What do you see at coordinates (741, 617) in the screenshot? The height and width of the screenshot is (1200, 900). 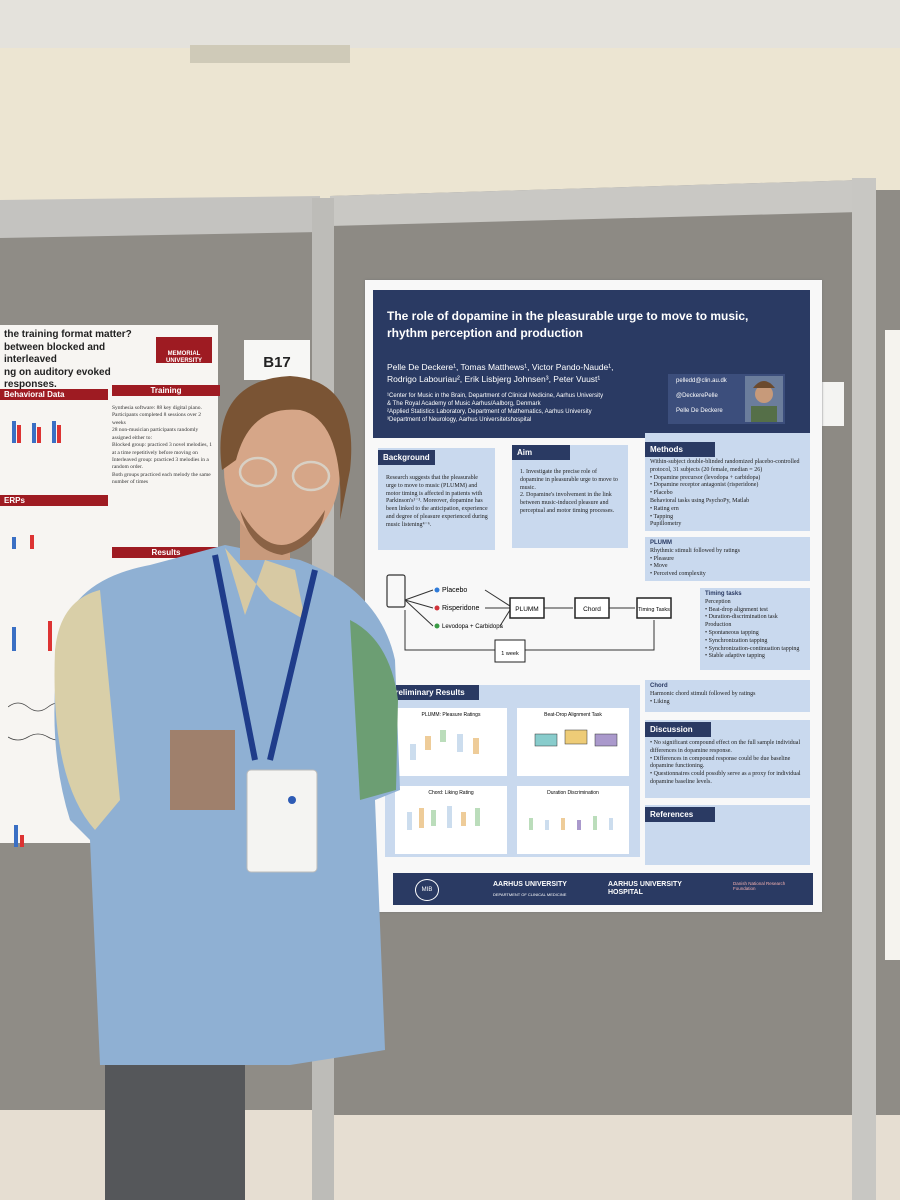 I see `timing-line: • Duration-discrimination task` at bounding box center [741, 617].